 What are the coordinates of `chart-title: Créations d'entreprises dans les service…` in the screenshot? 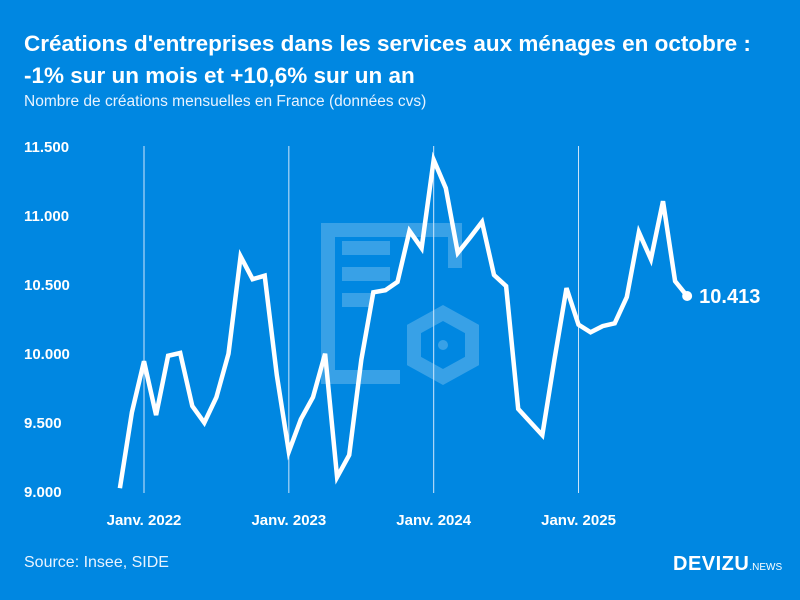 It's located at (387, 59).